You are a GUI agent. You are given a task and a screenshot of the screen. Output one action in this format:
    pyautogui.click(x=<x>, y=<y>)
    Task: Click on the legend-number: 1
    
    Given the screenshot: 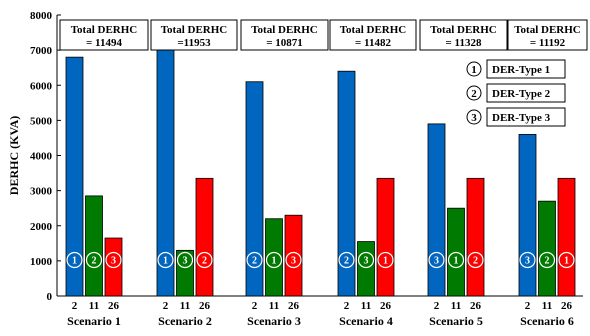 What is the action you would take?
    pyautogui.click(x=474, y=70)
    